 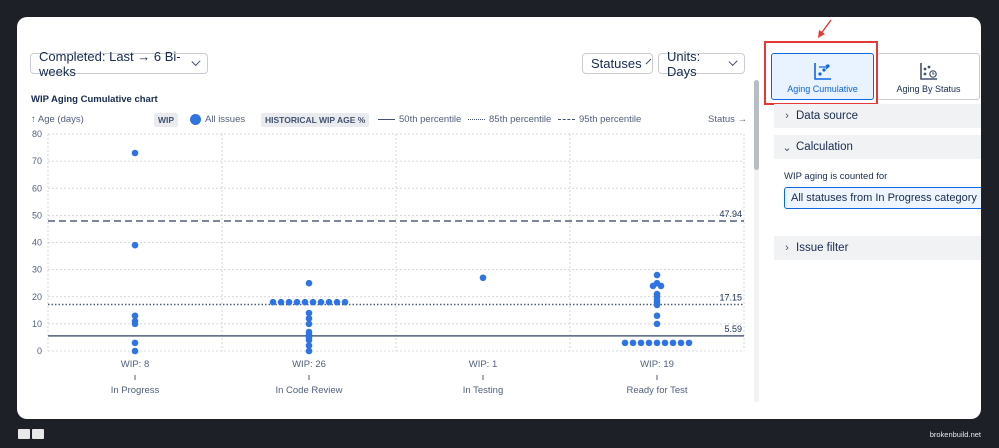 What do you see at coordinates (733, 329) in the screenshot?
I see `percentile-label: 5.59` at bounding box center [733, 329].